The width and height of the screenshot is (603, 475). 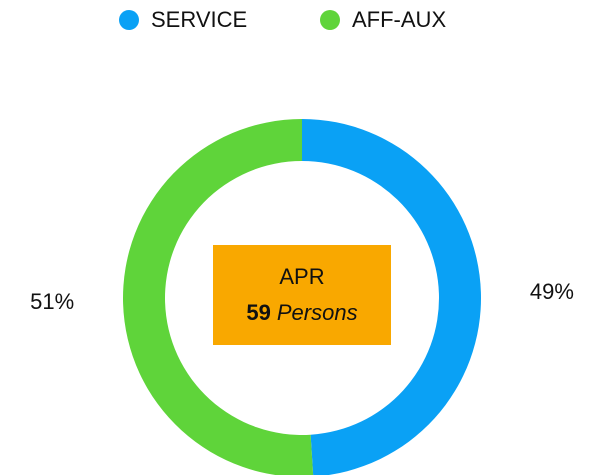 I want to click on legend-label: SERVICE, so click(x=199, y=19).